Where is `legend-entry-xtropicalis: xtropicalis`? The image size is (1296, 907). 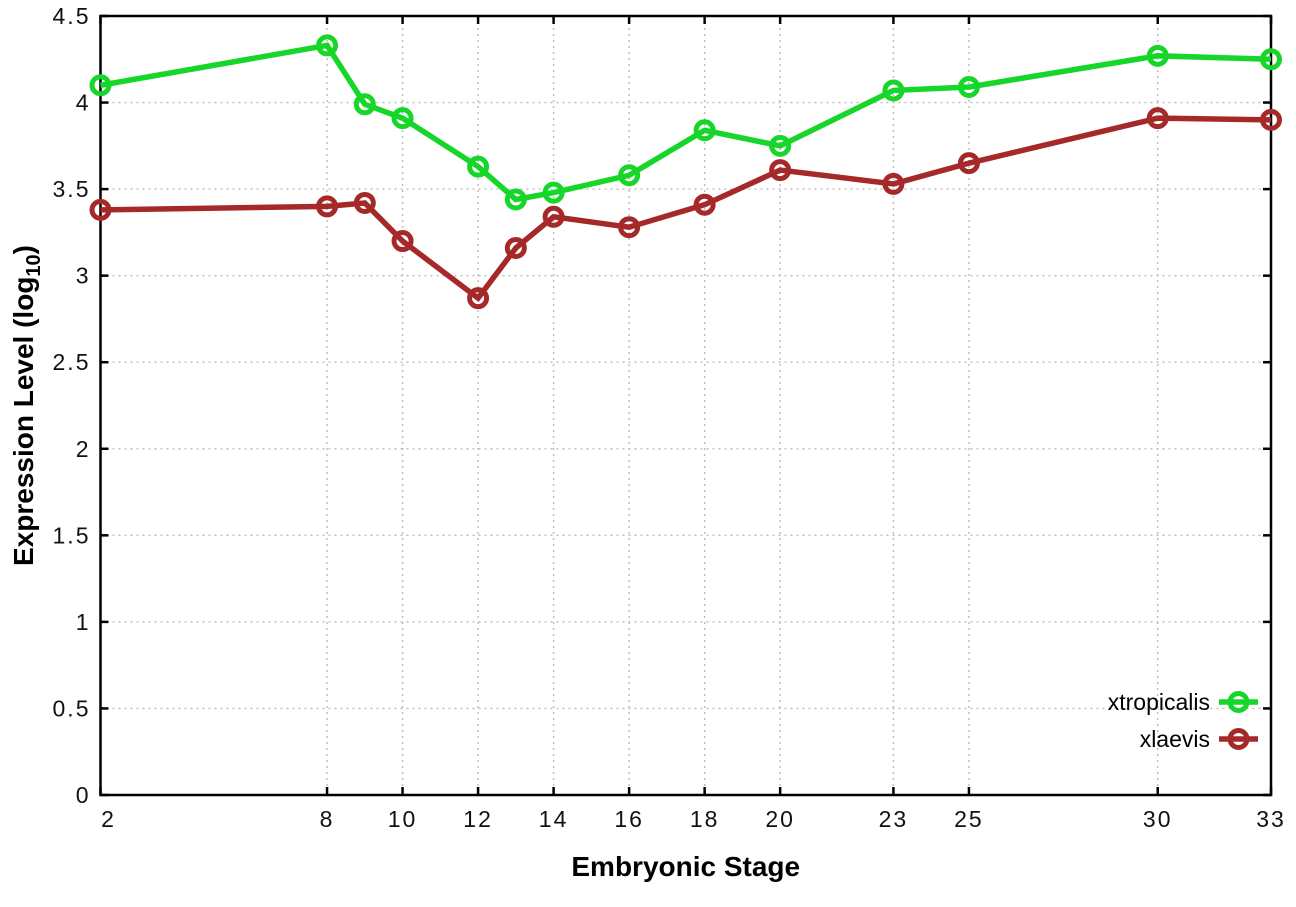
legend-entry-xtropicalis: xtropicalis is located at coordinates (1183, 702).